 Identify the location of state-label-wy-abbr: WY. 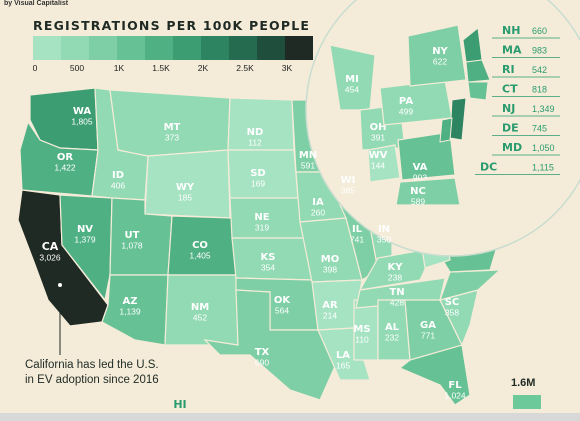
(185, 187).